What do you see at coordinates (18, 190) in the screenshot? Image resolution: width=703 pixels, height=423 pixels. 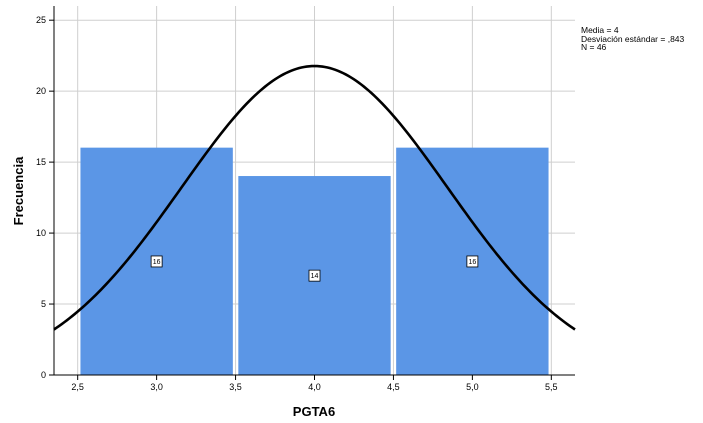 I see `y-axis-title: Frecuencia` at bounding box center [18, 190].